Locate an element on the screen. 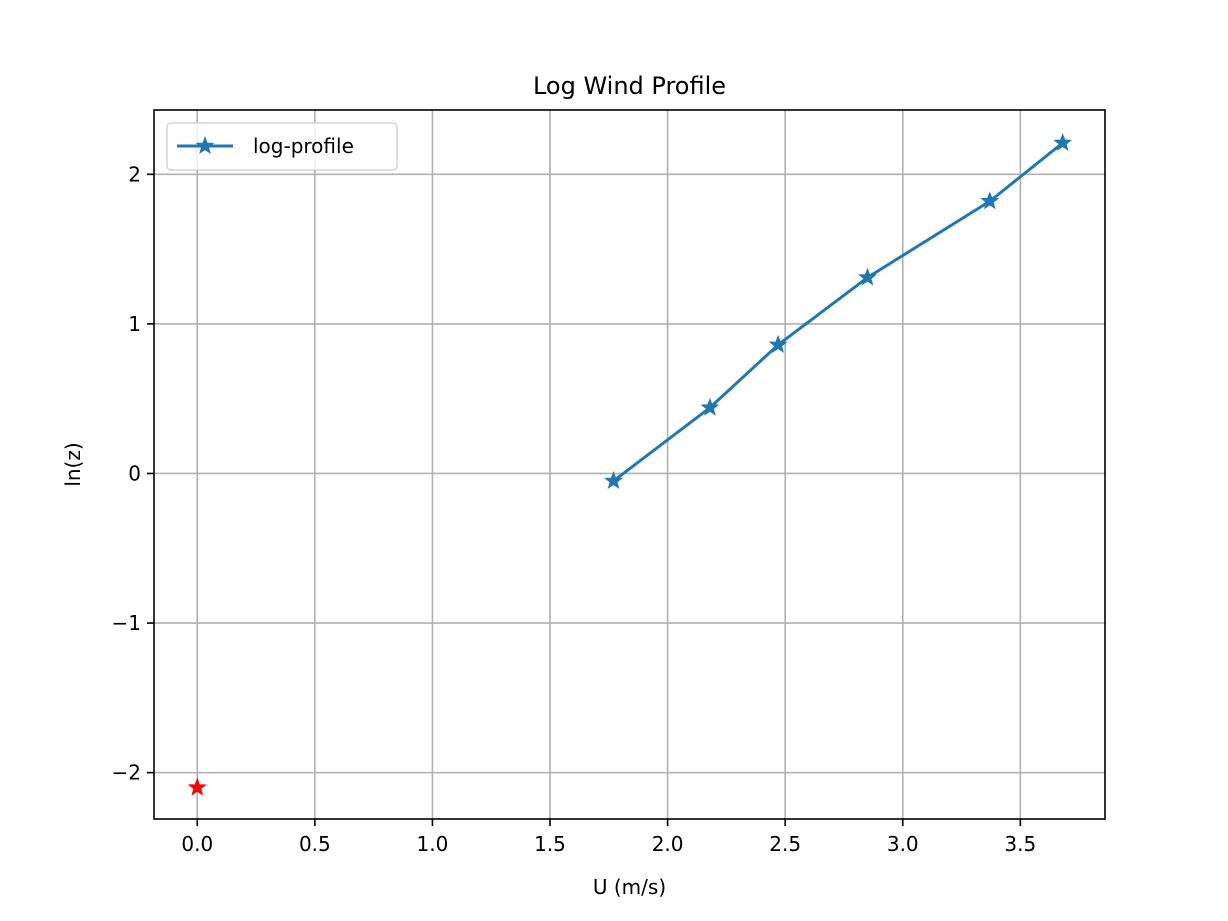 The width and height of the screenshot is (1228, 921). x-tick-label: 1.0 is located at coordinates (433, 844).